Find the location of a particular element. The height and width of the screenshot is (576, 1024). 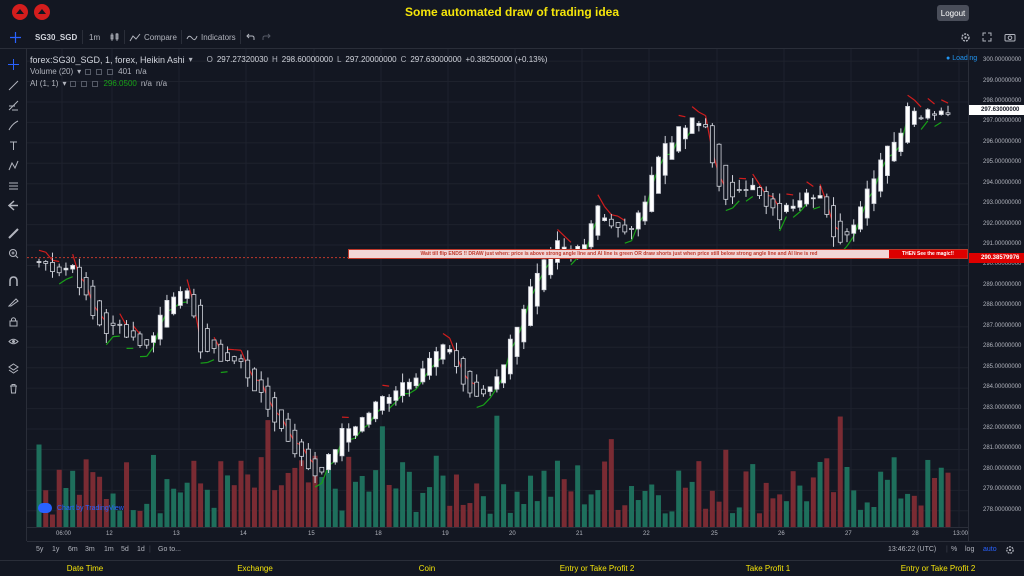

symbol-search-button: SG30_SGD is located at coordinates (56, 37).